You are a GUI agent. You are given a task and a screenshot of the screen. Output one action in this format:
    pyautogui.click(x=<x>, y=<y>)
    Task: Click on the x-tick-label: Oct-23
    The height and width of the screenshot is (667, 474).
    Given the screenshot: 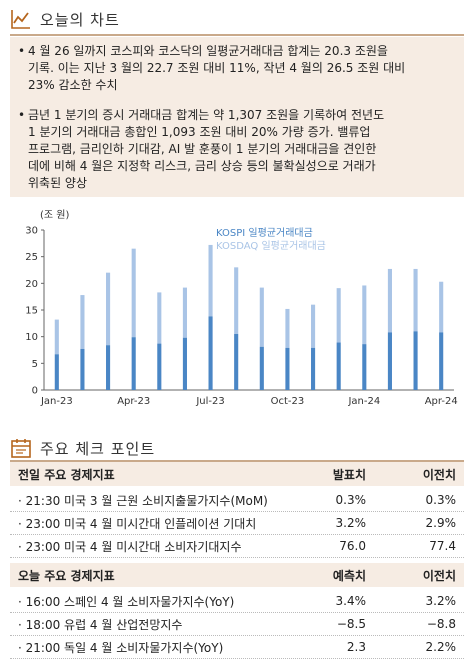 What is the action you would take?
    pyautogui.click(x=288, y=401)
    